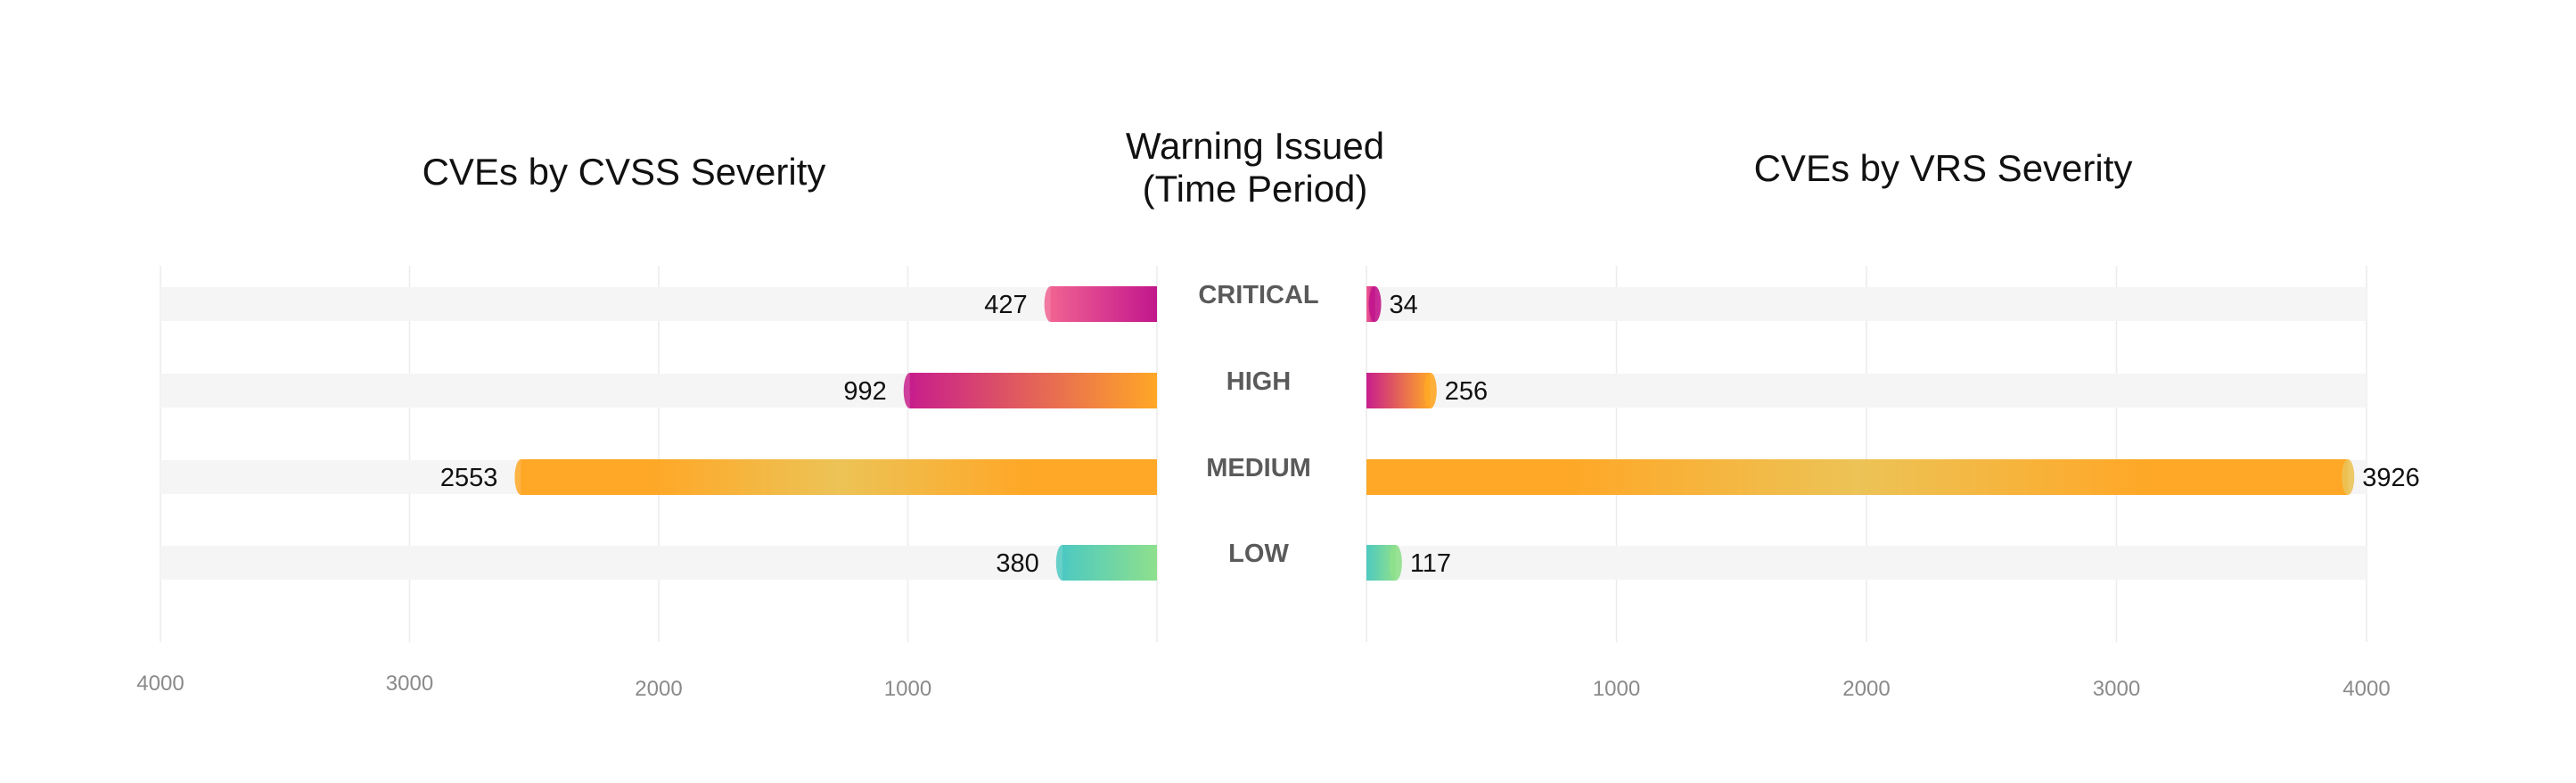  What do you see at coordinates (2391, 478) in the screenshot?
I see `right-value-label-medium: 3926` at bounding box center [2391, 478].